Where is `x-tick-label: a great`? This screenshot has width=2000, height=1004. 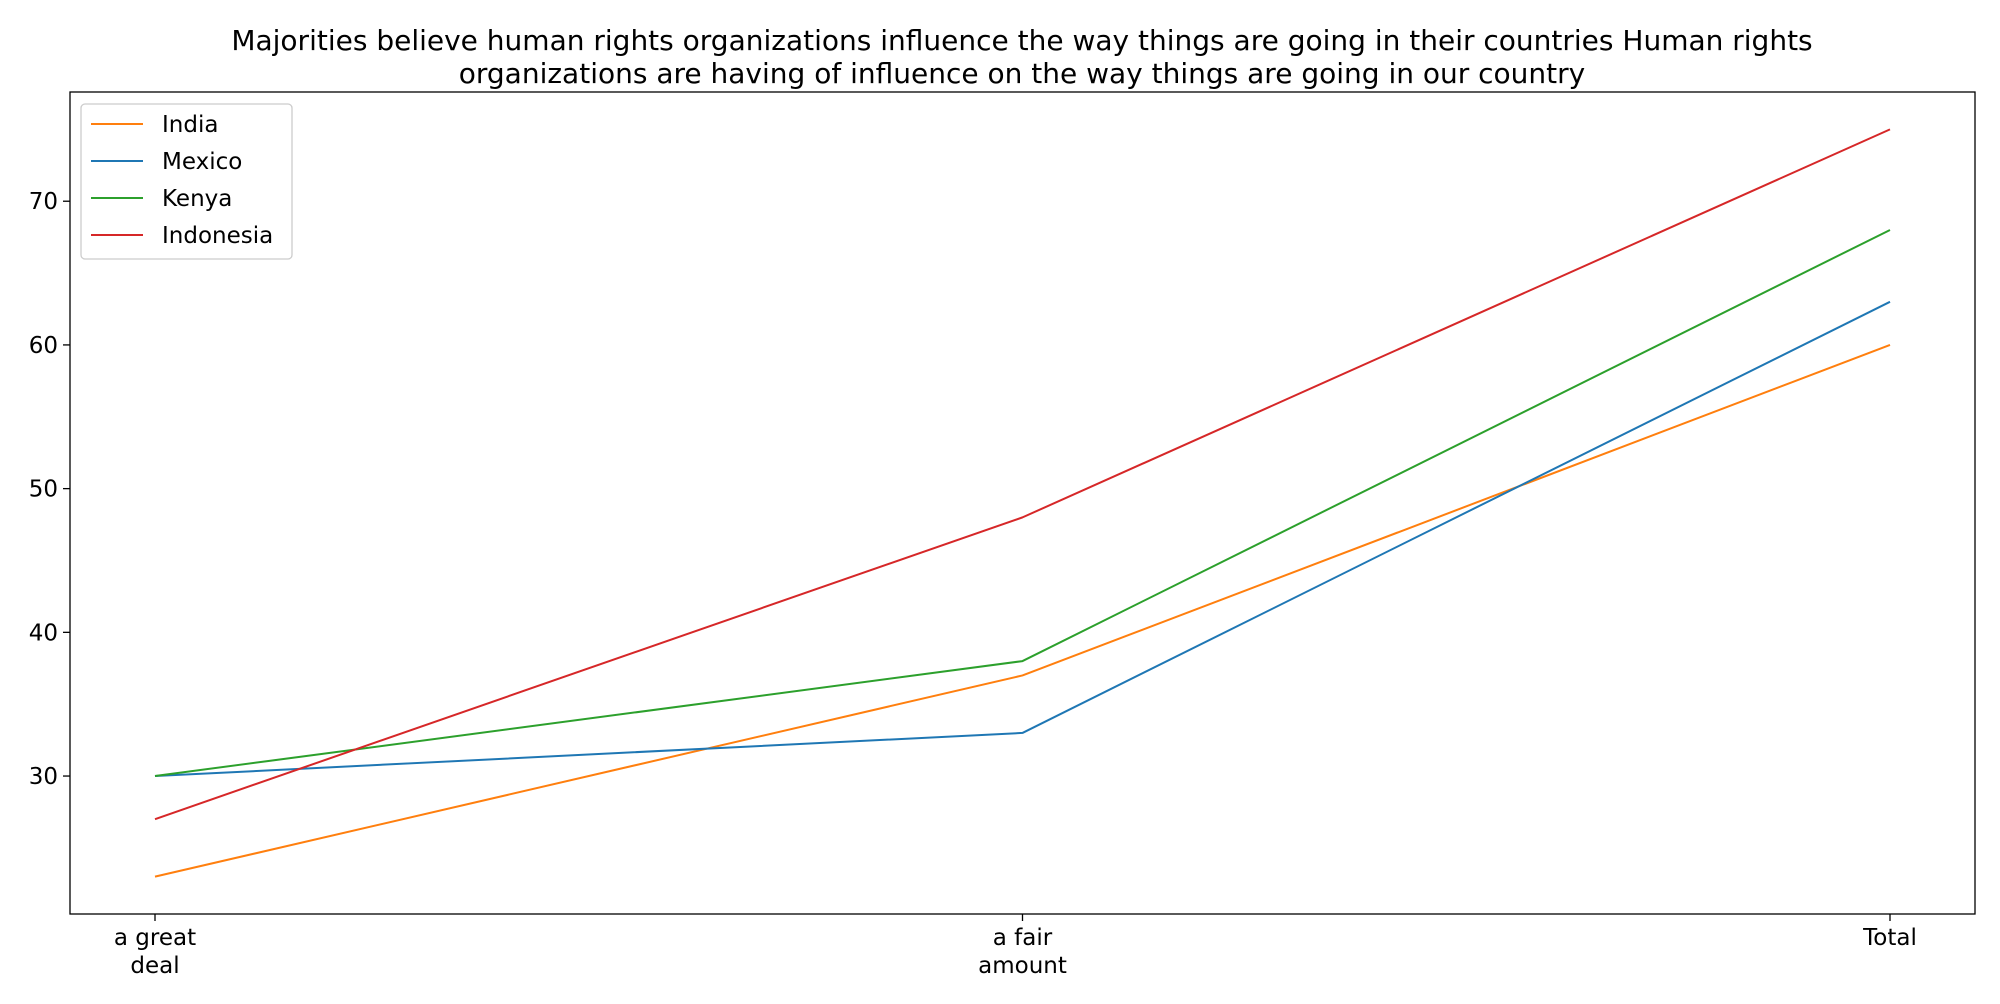 x-tick-label: a great is located at coordinates (155, 938).